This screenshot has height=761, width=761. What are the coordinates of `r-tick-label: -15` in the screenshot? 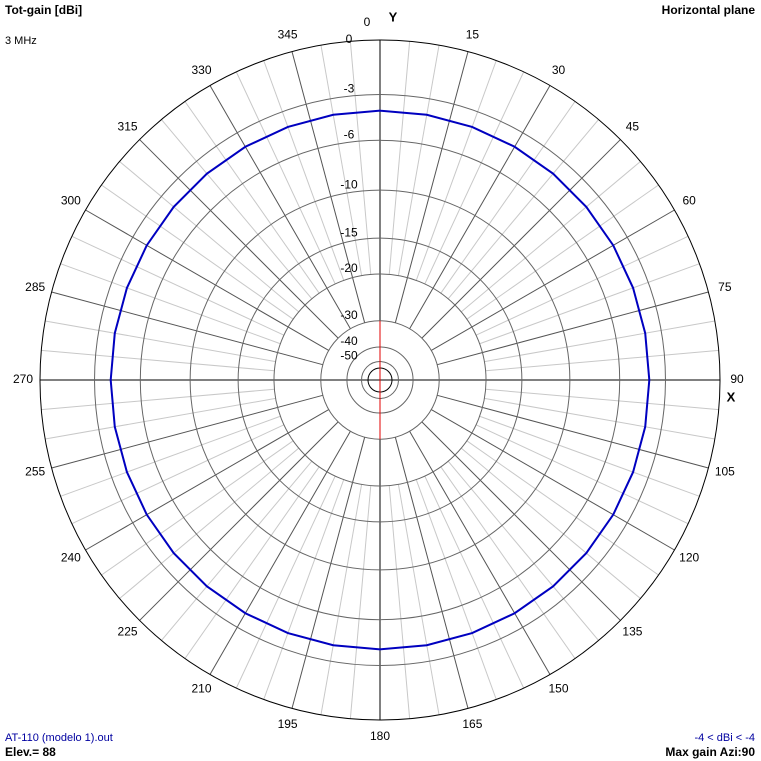 It's located at (349, 232).